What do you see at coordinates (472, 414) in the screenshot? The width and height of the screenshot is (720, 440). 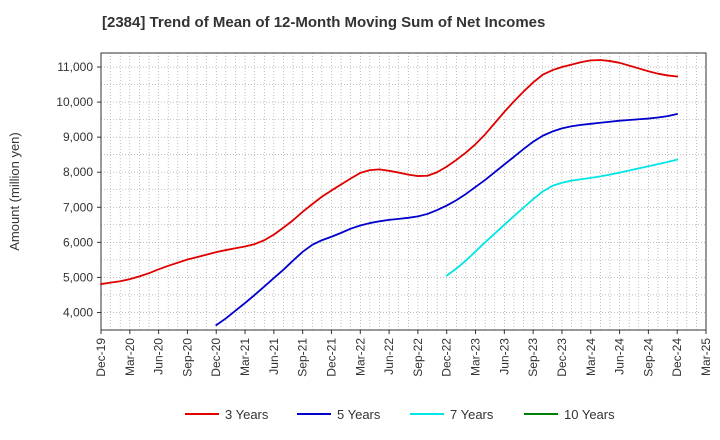 I see `legend-label: 7 Years` at bounding box center [472, 414].